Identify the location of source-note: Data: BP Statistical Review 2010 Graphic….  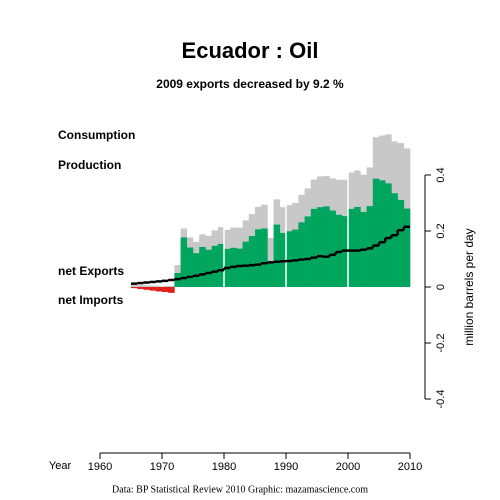
(240, 489).